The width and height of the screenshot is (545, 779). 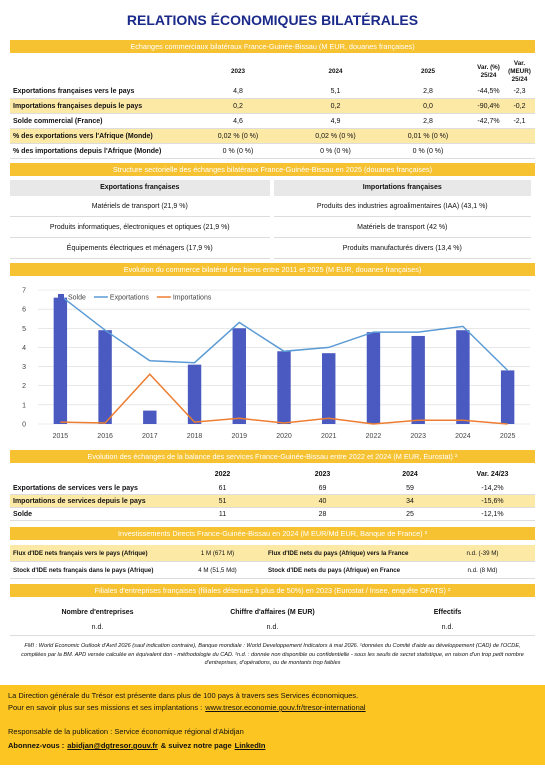 I want to click on column-header: Var. 24/23, so click(x=492, y=474).